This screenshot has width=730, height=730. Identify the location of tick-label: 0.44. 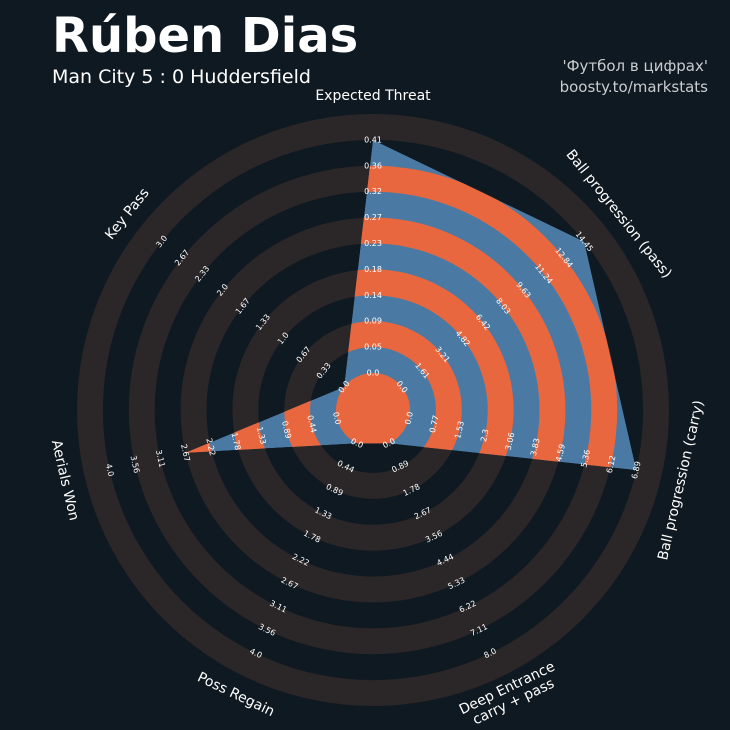
(311, 423).